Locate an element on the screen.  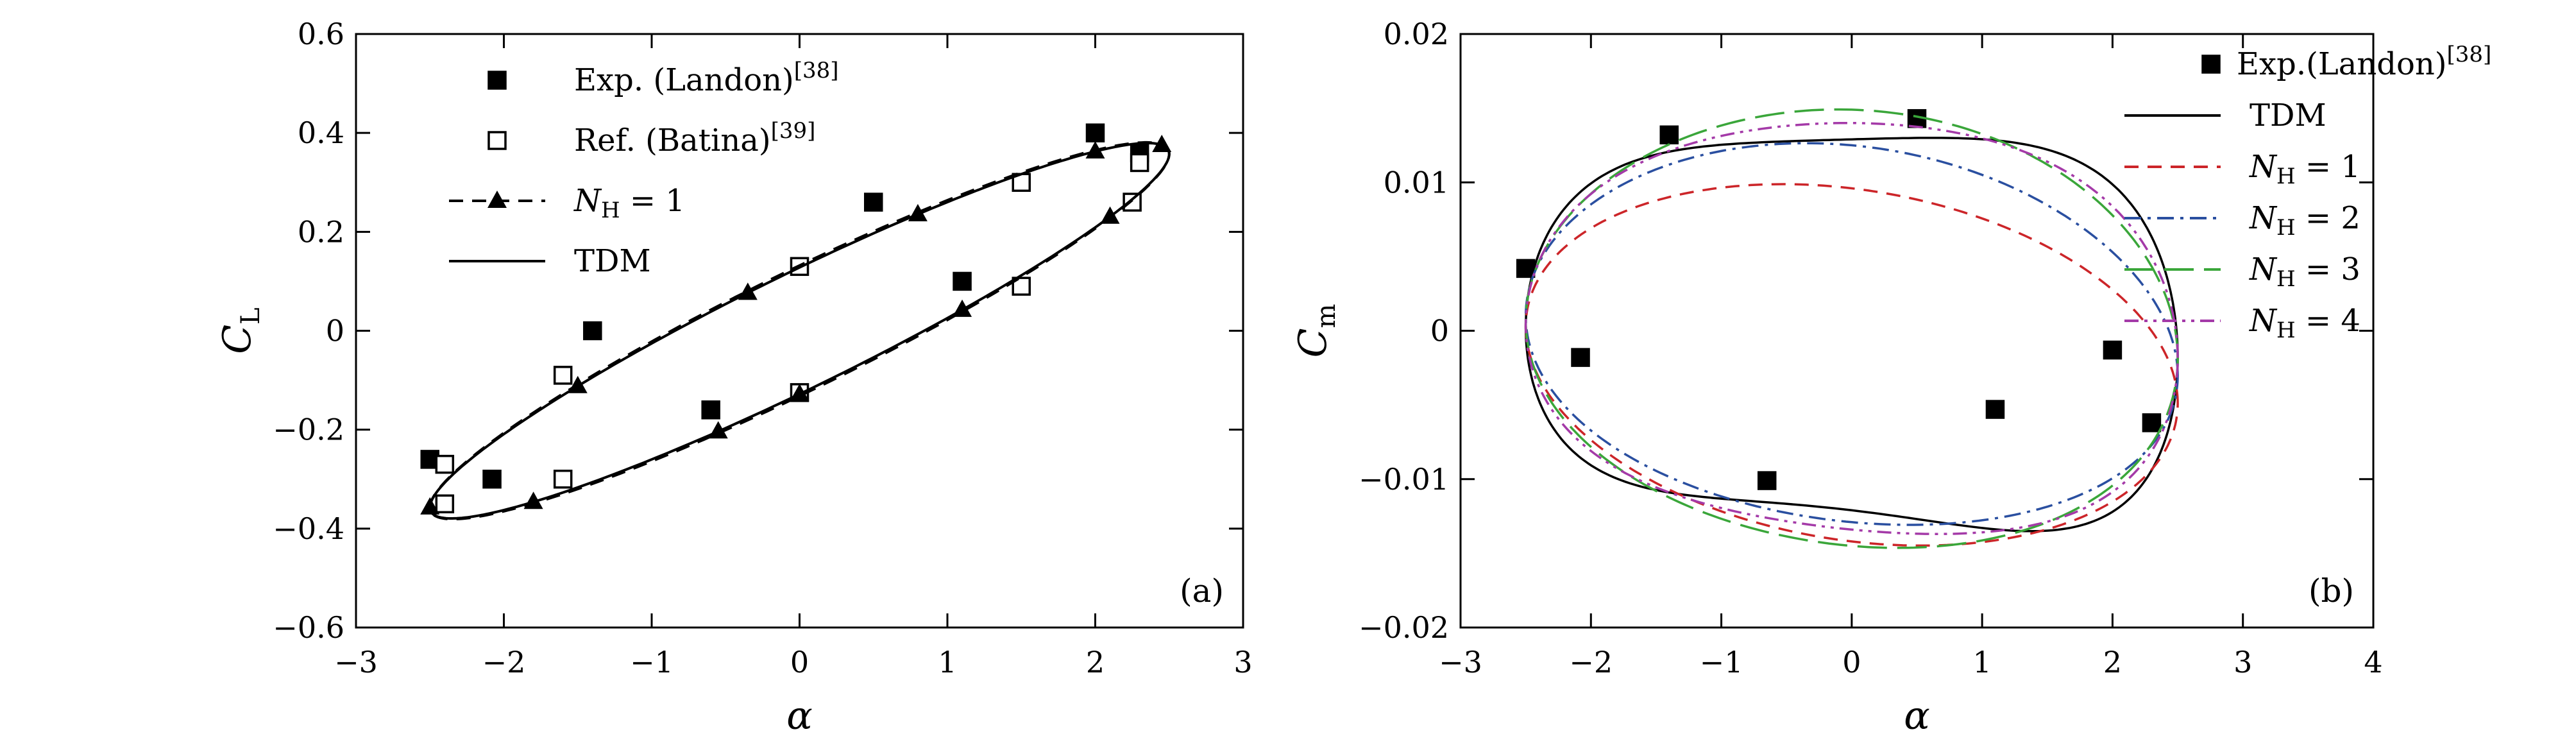
y-tick-label: −0.6 is located at coordinates (308, 627).